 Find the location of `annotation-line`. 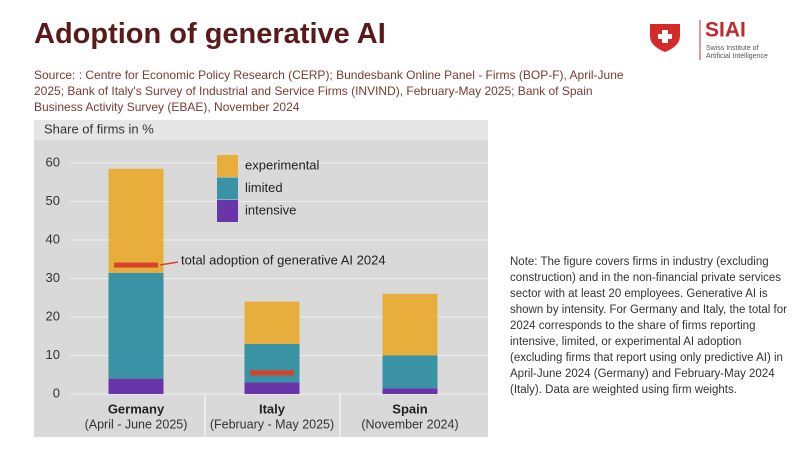

annotation-line is located at coordinates (169, 263).